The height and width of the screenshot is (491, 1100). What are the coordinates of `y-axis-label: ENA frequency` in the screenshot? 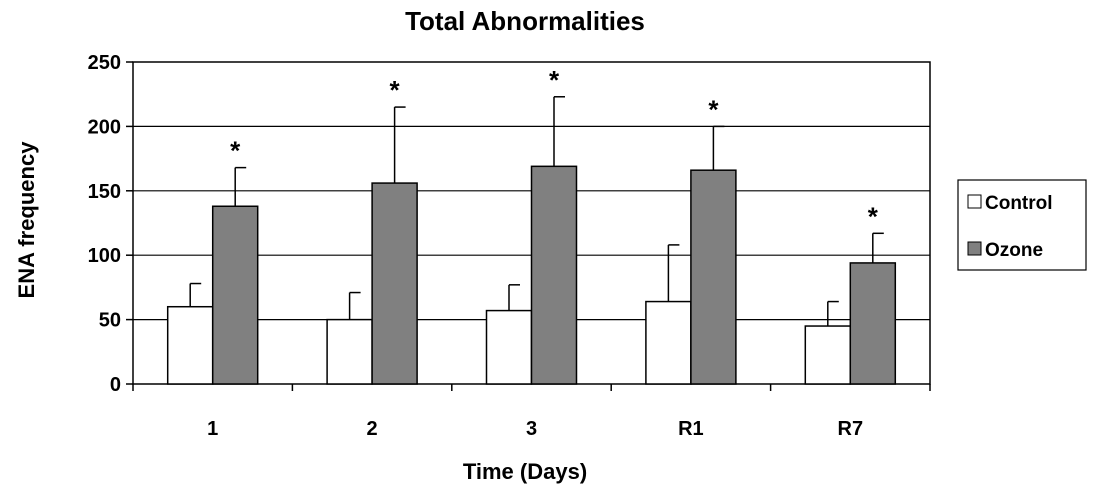 It's located at (26, 220).